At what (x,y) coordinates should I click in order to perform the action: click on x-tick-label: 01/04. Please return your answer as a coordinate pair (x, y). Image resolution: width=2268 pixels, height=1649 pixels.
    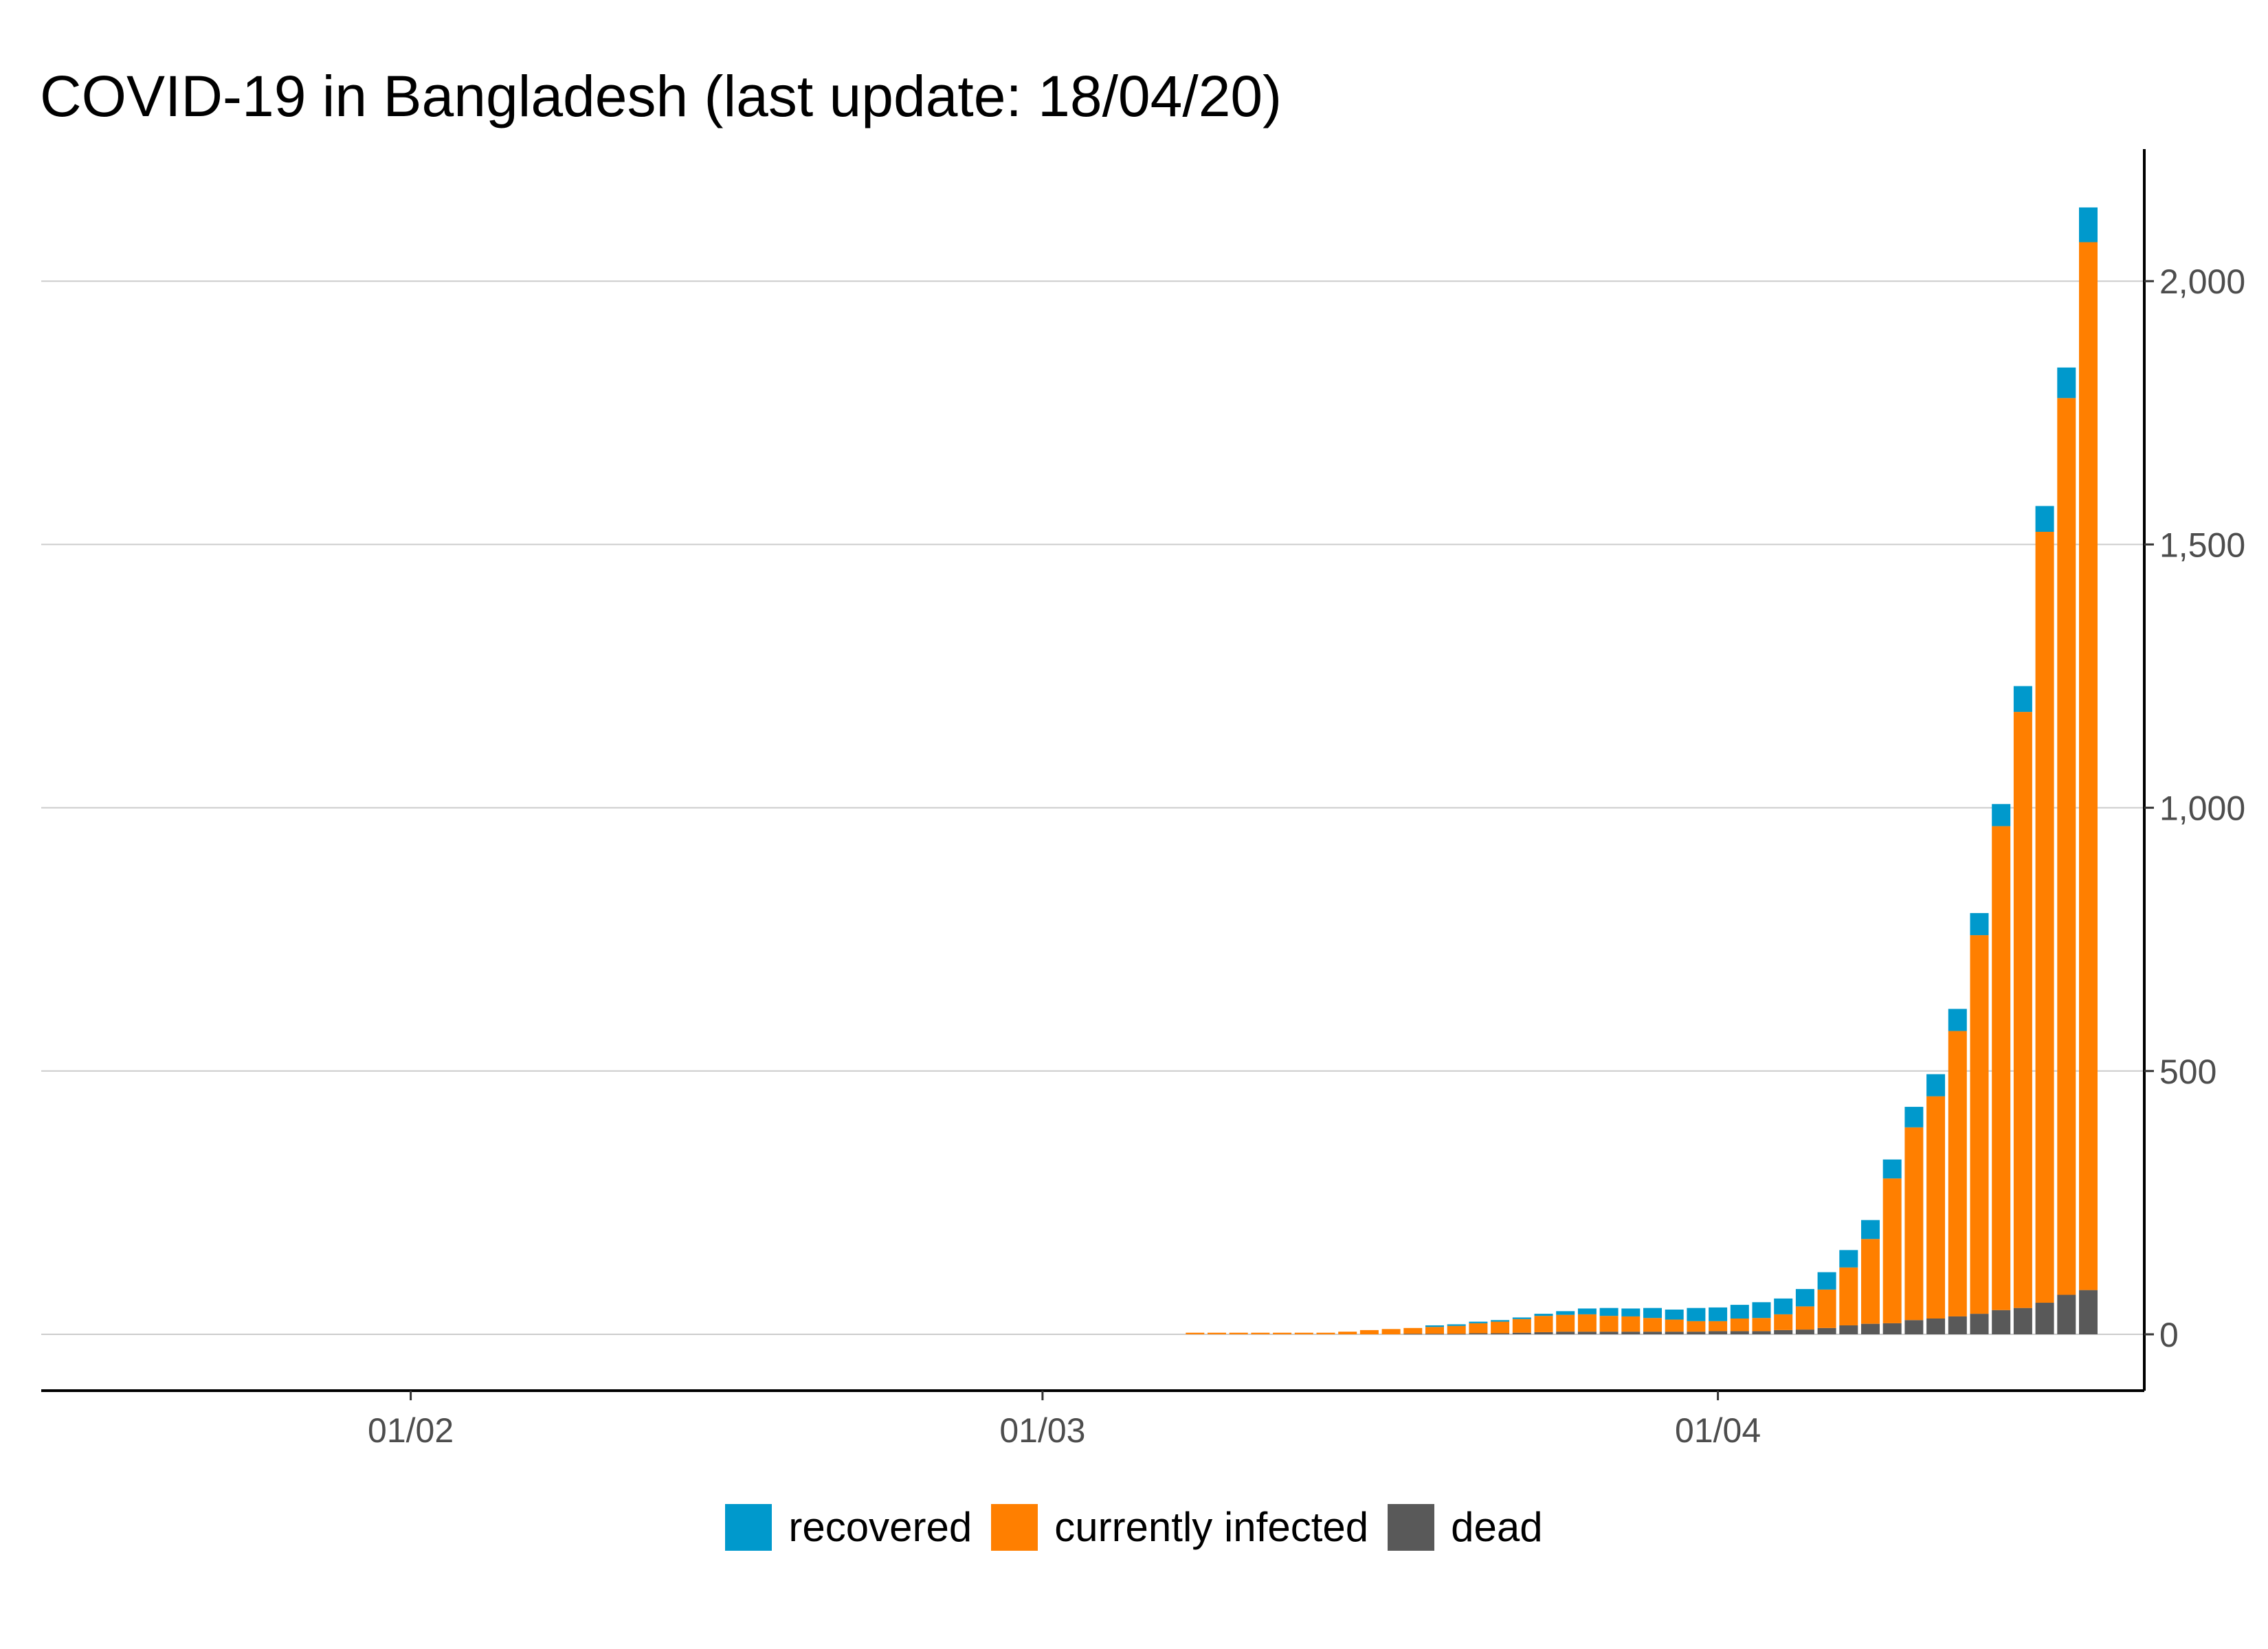
    Looking at the image, I should click on (1718, 1430).